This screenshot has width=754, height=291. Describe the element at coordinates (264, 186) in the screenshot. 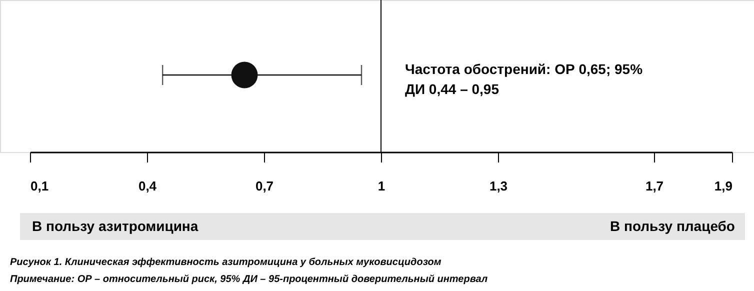

I see `x-tick-label: 0,7` at that location.